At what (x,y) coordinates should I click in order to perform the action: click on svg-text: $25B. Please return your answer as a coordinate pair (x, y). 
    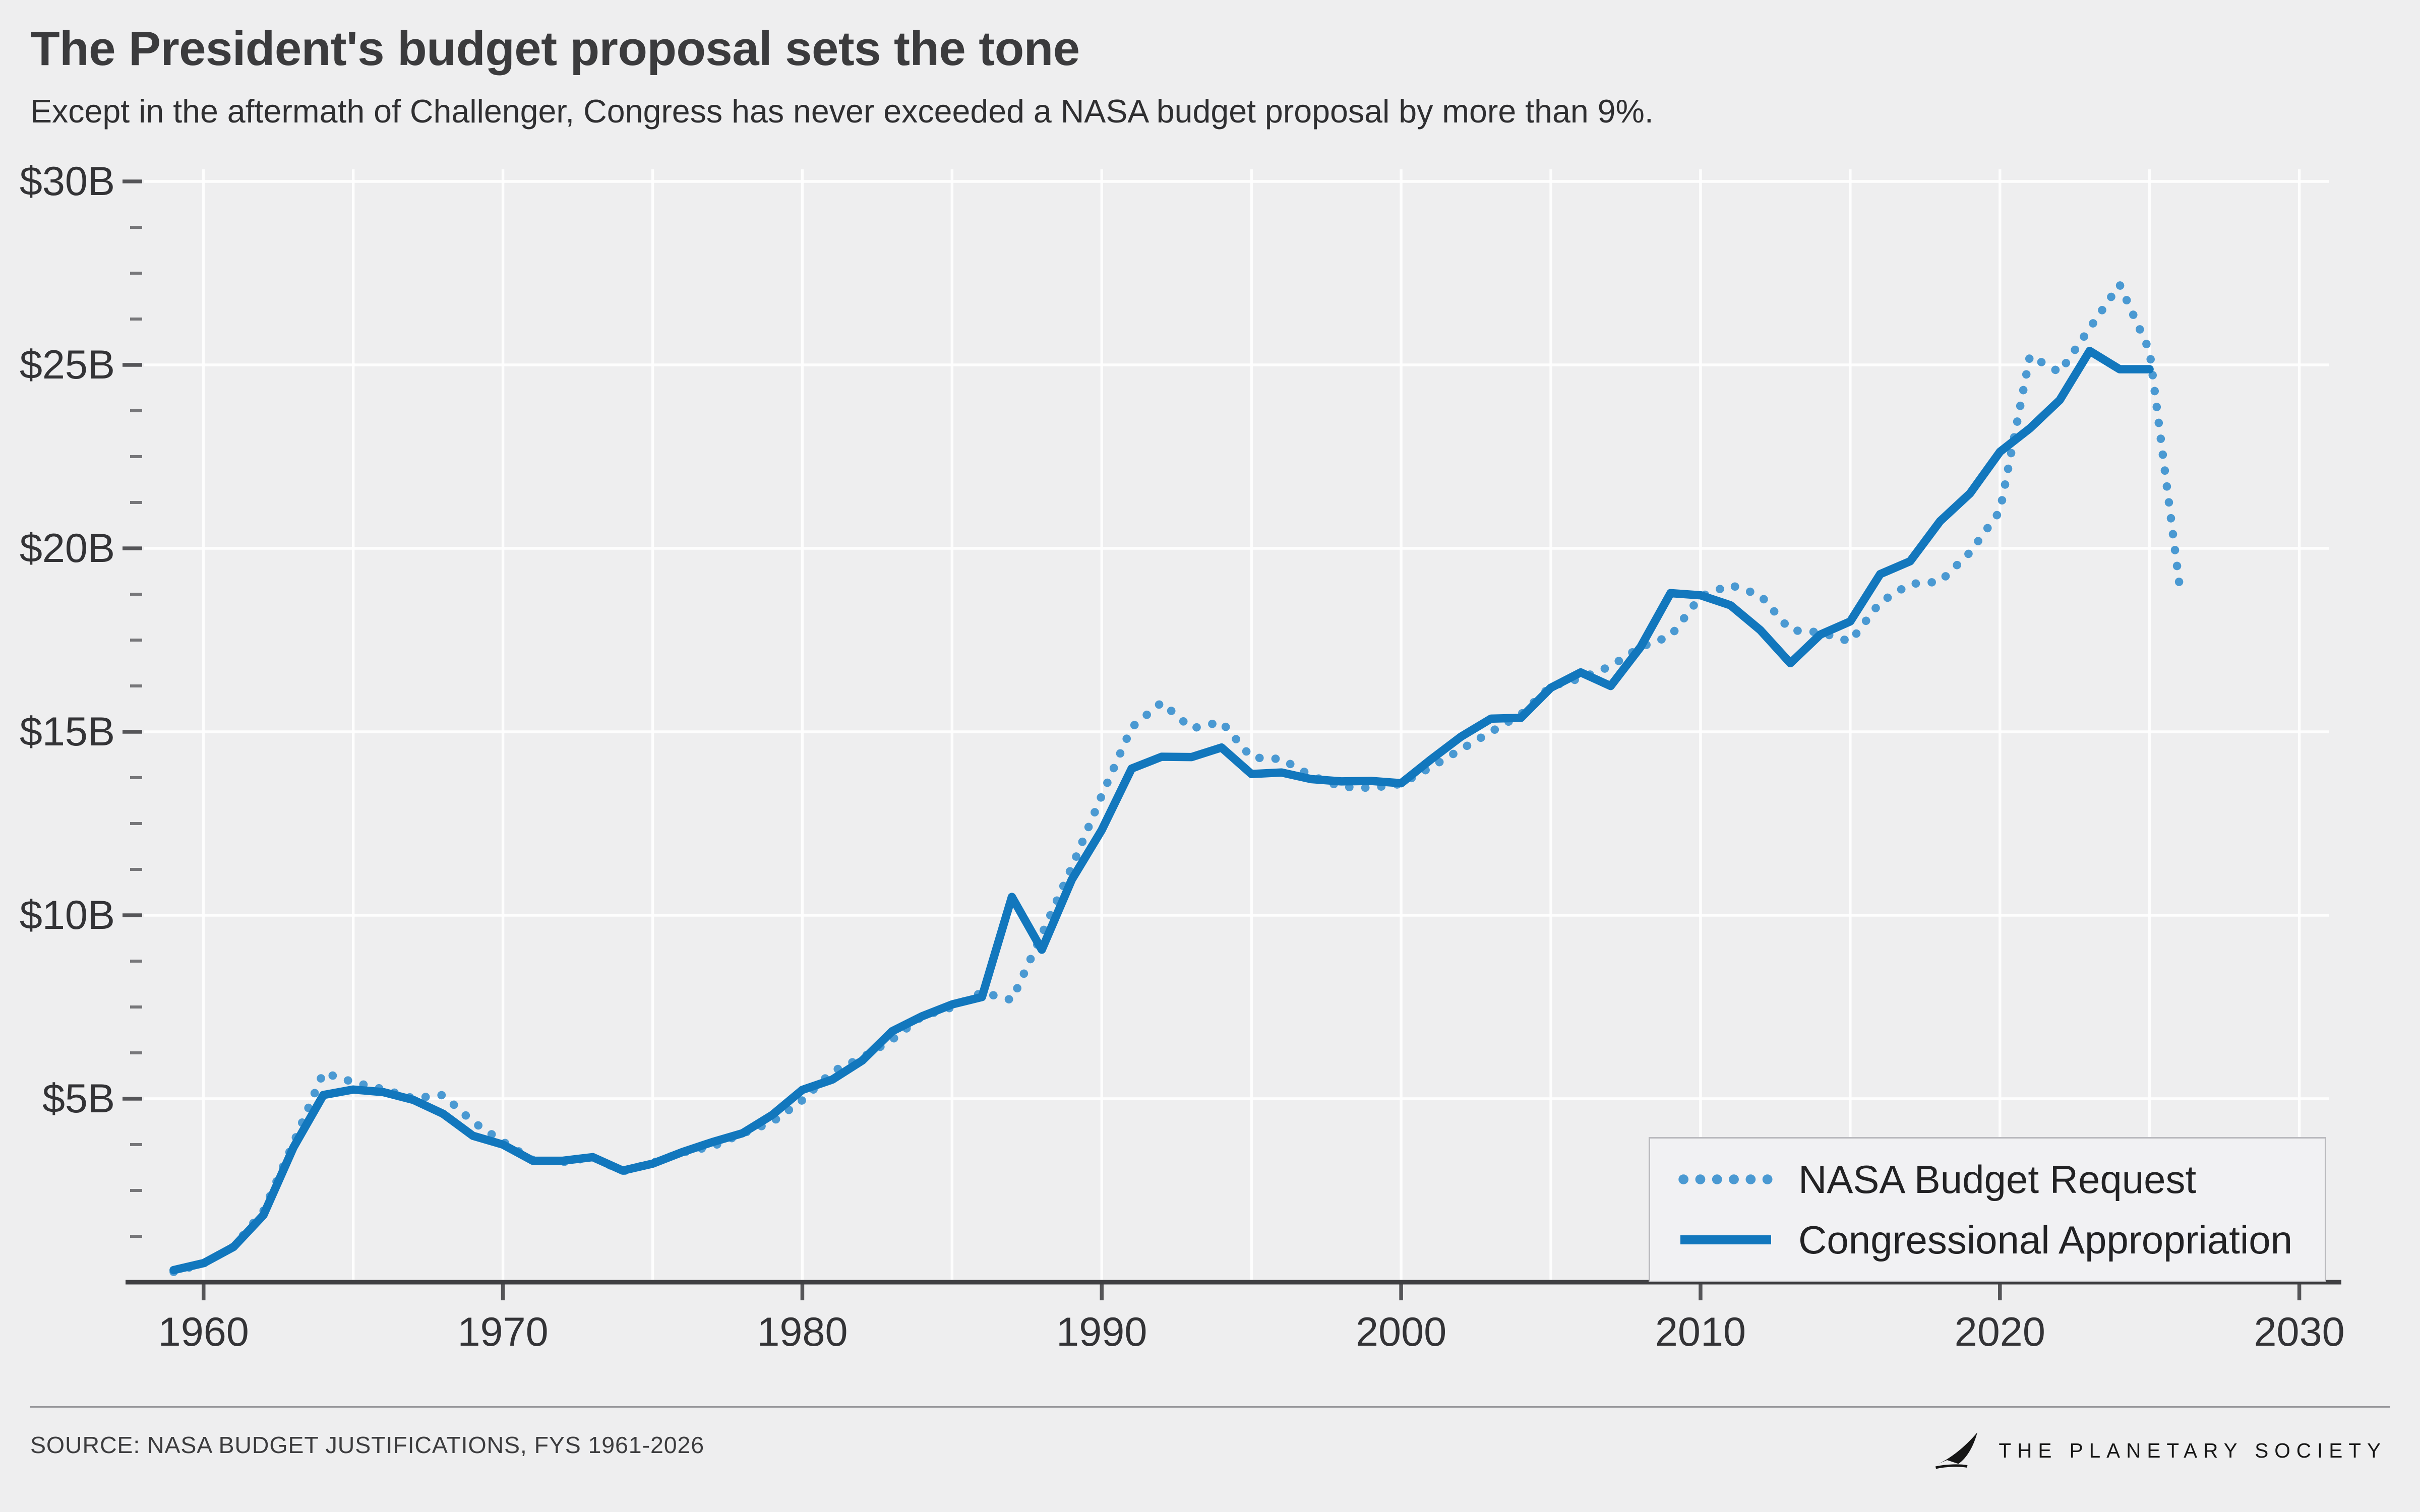
    Looking at the image, I should click on (67, 365).